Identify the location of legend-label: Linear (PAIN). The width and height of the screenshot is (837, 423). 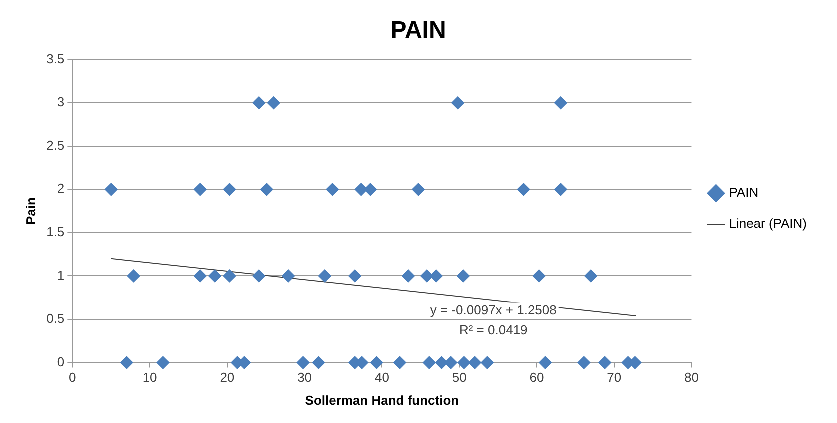
(768, 224).